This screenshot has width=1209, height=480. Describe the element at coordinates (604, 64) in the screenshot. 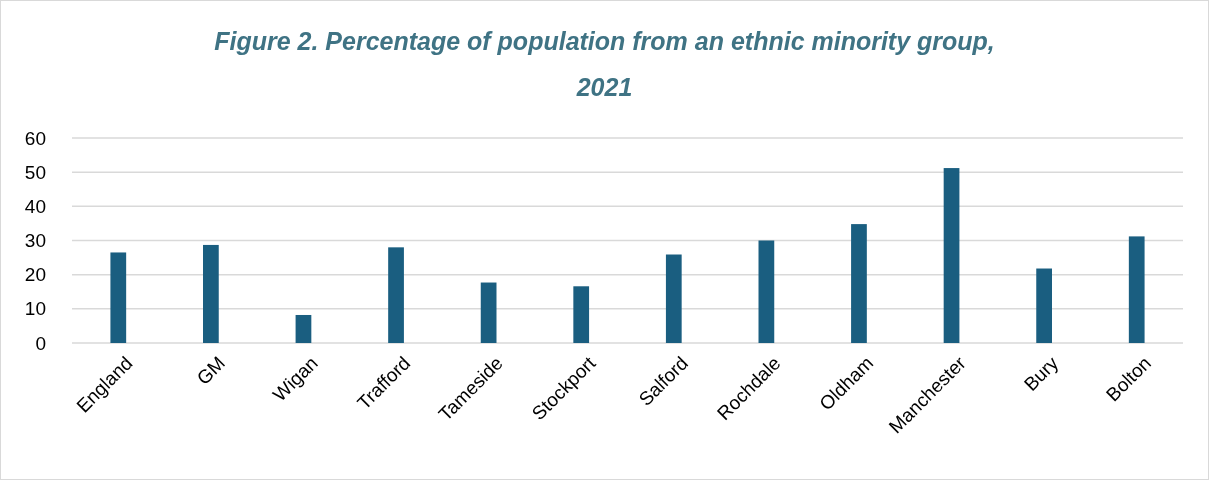

I see `chart-title: Figure 2. Percentage of population from an ethnic minority group, 2021` at that location.